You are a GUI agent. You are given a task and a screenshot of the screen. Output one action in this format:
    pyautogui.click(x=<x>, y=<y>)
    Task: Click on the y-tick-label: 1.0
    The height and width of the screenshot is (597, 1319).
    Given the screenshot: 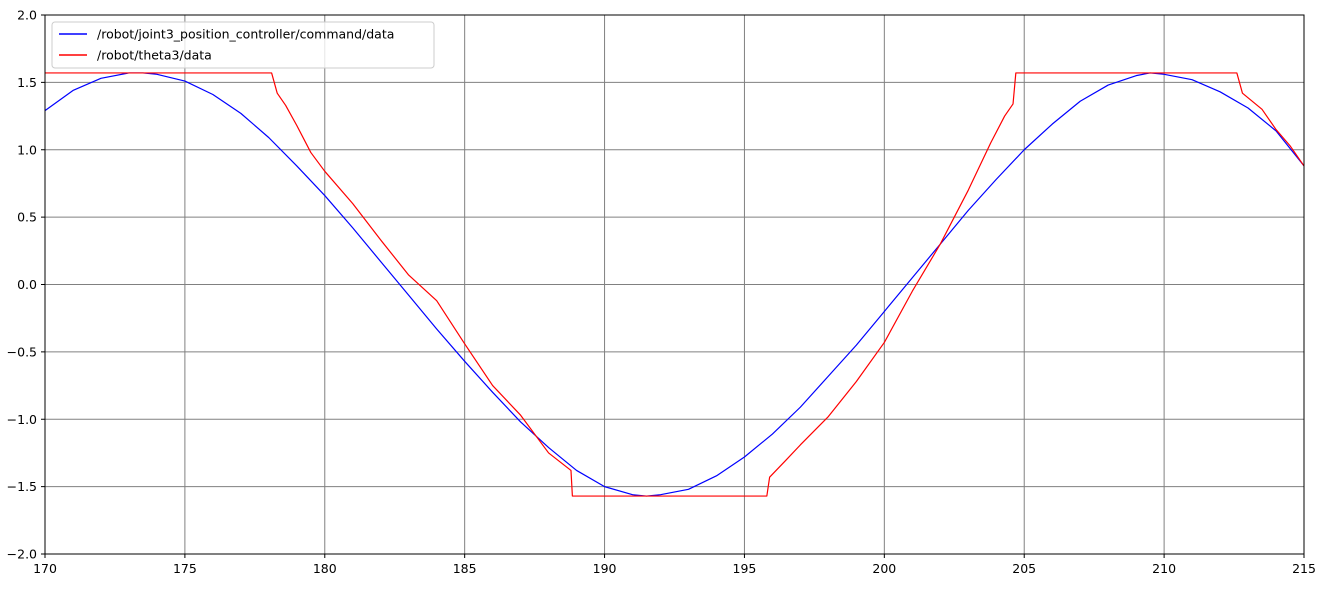 What is the action you would take?
    pyautogui.click(x=27, y=149)
    